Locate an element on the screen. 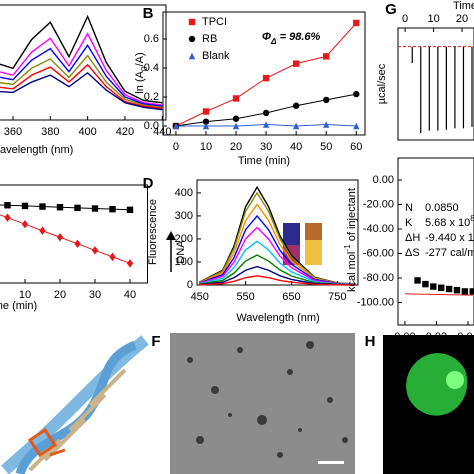 This screenshot has width=474, height=474. y-axis-label: µcal/sec is located at coordinates (382, 83).